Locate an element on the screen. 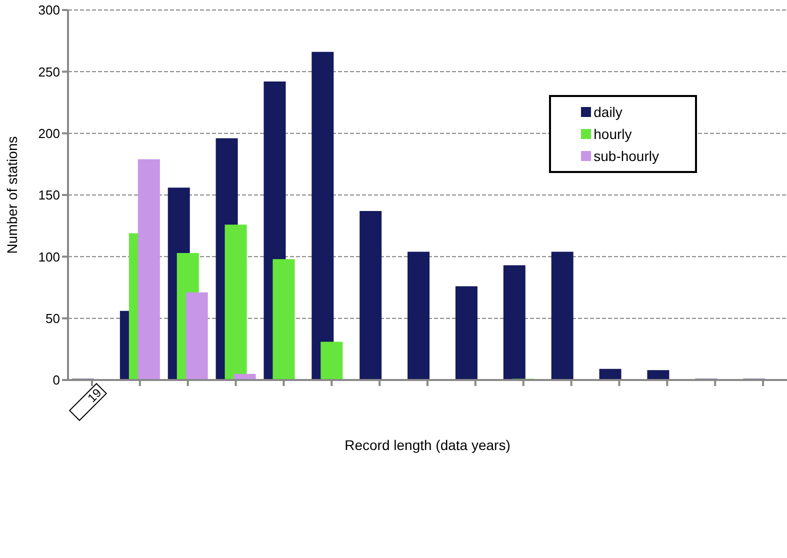 This screenshot has height=558, width=787. legend-label: sub-hourly is located at coordinates (626, 156).